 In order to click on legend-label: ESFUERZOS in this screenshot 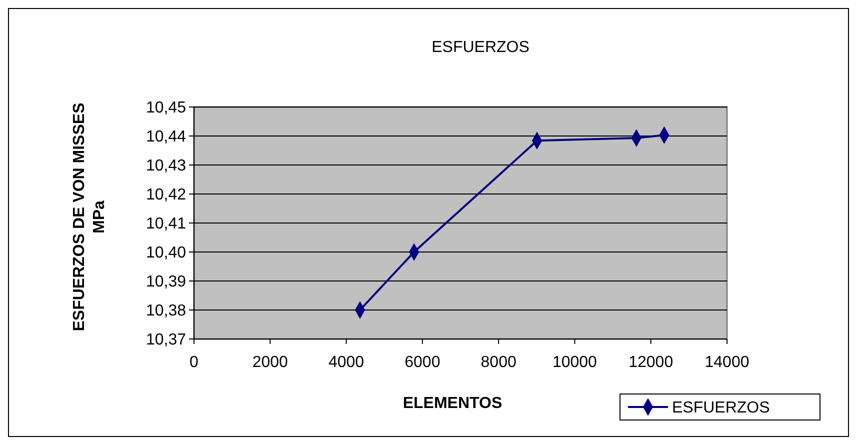, I will do `click(721, 408)`.